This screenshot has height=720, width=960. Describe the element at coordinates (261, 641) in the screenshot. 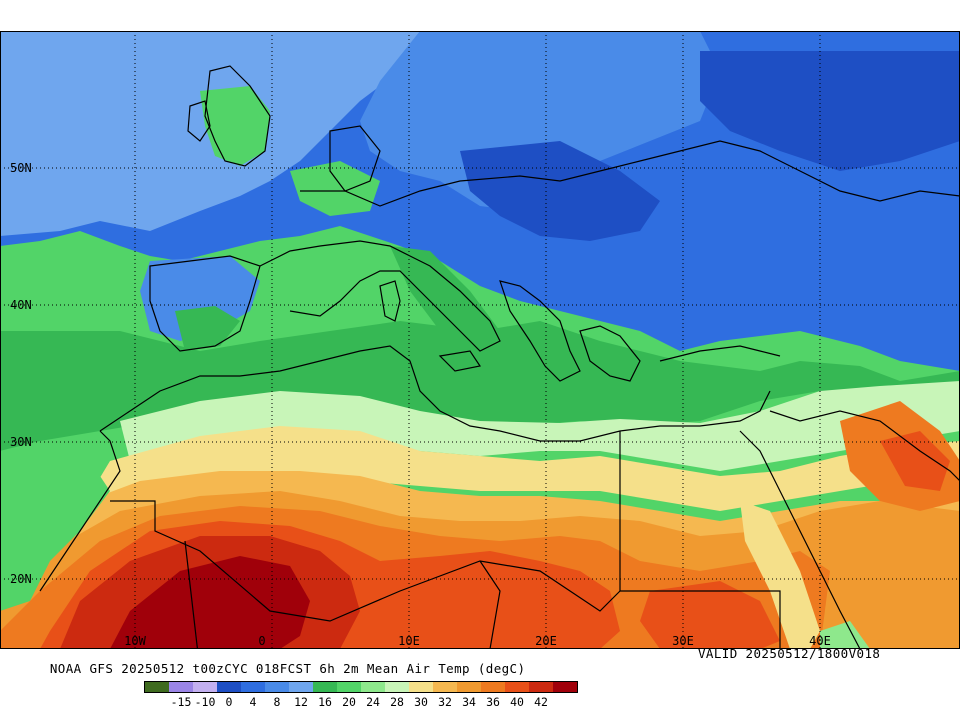

I see `lon-label-0: 0` at that location.